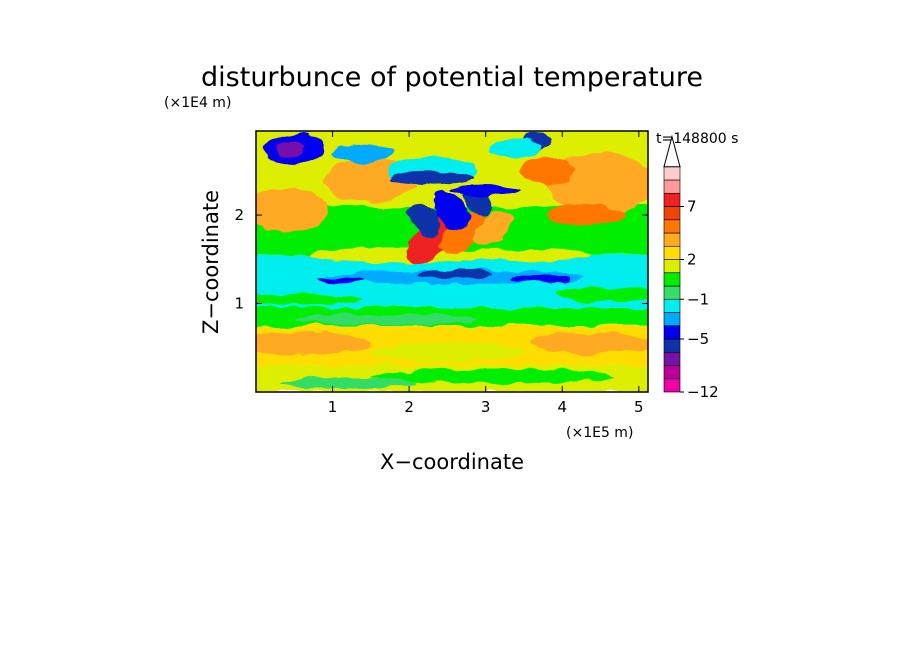 The width and height of the screenshot is (904, 654). Describe the element at coordinates (672, 151) in the screenshot. I see `colorbar-extend-arrow` at that location.